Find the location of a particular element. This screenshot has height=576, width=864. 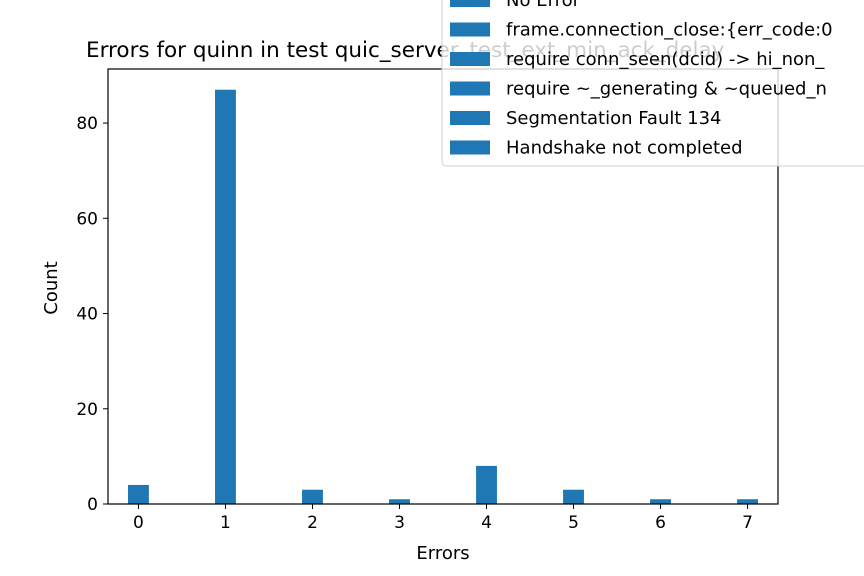

x-tick-label: 3 is located at coordinates (399, 523).